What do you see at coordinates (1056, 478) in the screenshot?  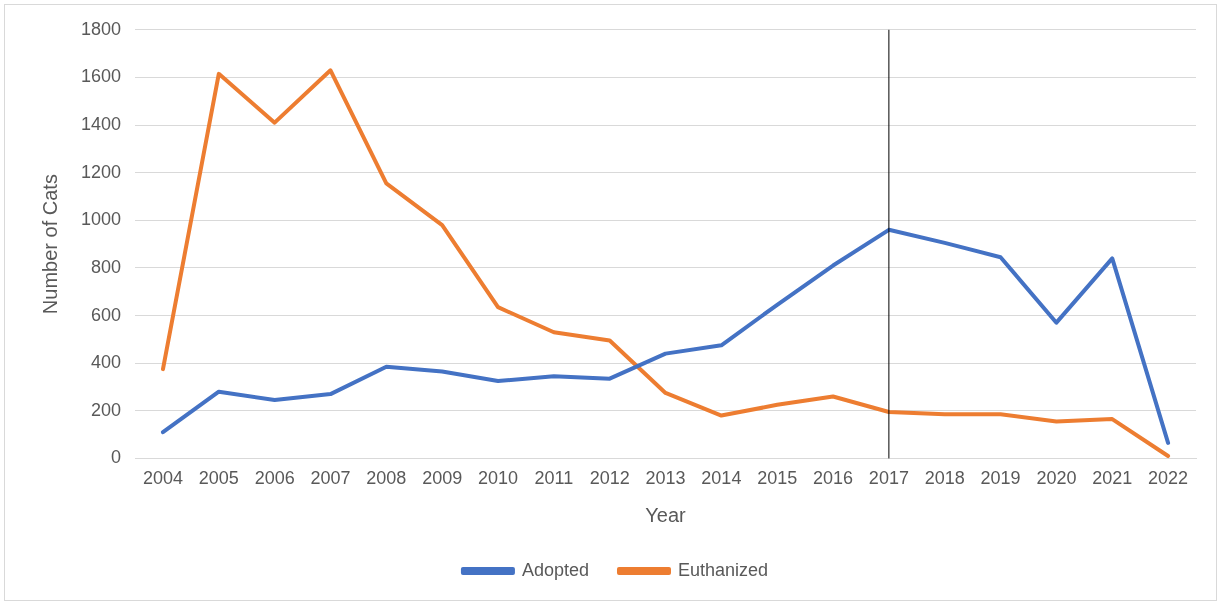 I see `x-tick-label: 2020` at bounding box center [1056, 478].